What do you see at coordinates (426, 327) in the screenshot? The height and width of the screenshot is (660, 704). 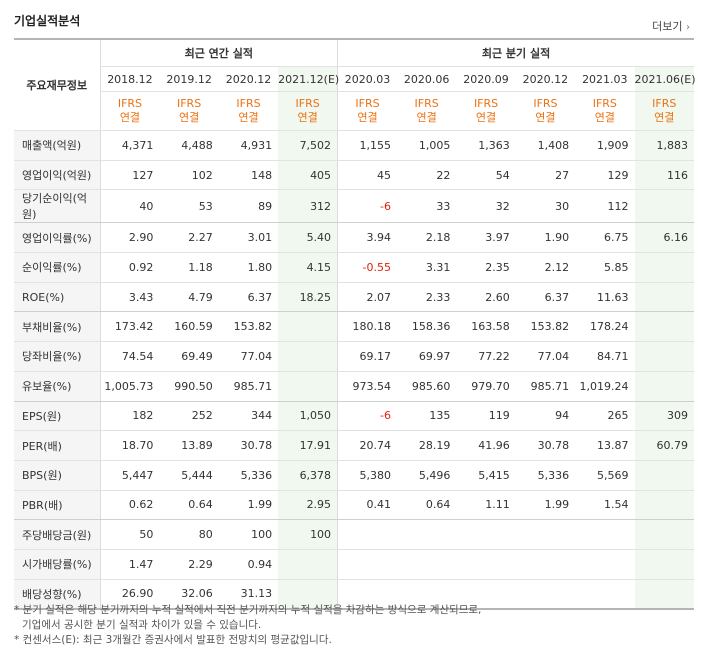 I see `table-cell: 158.36` at bounding box center [426, 327].